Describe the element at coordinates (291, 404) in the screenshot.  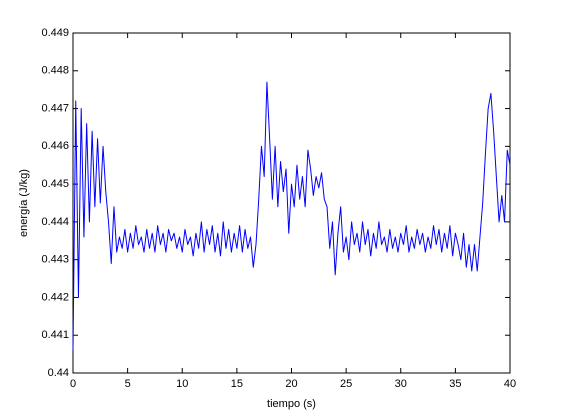
I see `x-axis-label: tiempo (s)` at that location.